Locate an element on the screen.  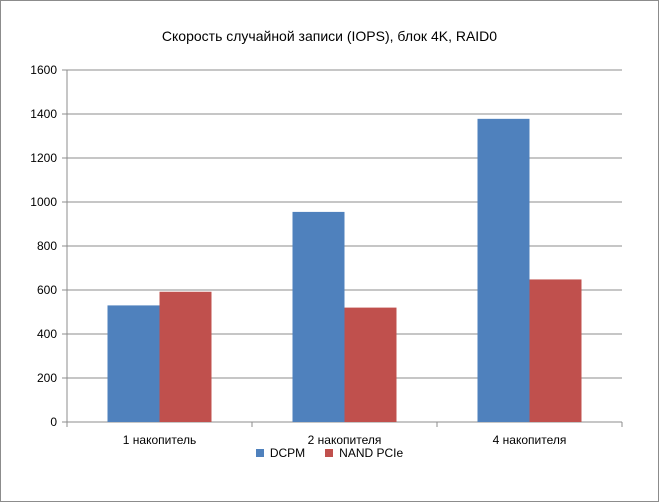
y-tick-label: 1400 is located at coordinates (43, 114).